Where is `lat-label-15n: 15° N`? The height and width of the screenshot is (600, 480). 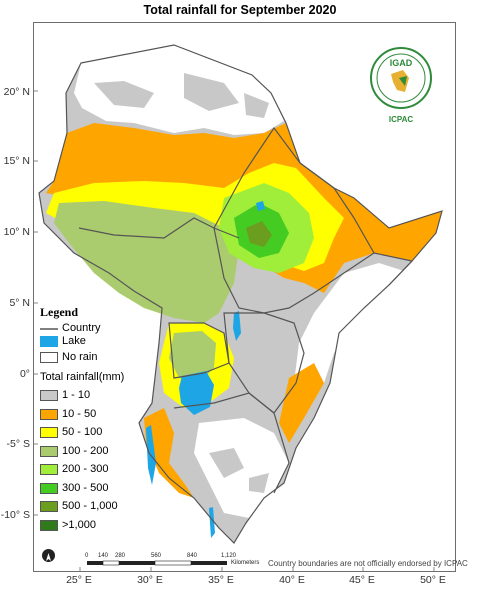 lat-label-15n: 15° N is located at coordinates (16, 161).